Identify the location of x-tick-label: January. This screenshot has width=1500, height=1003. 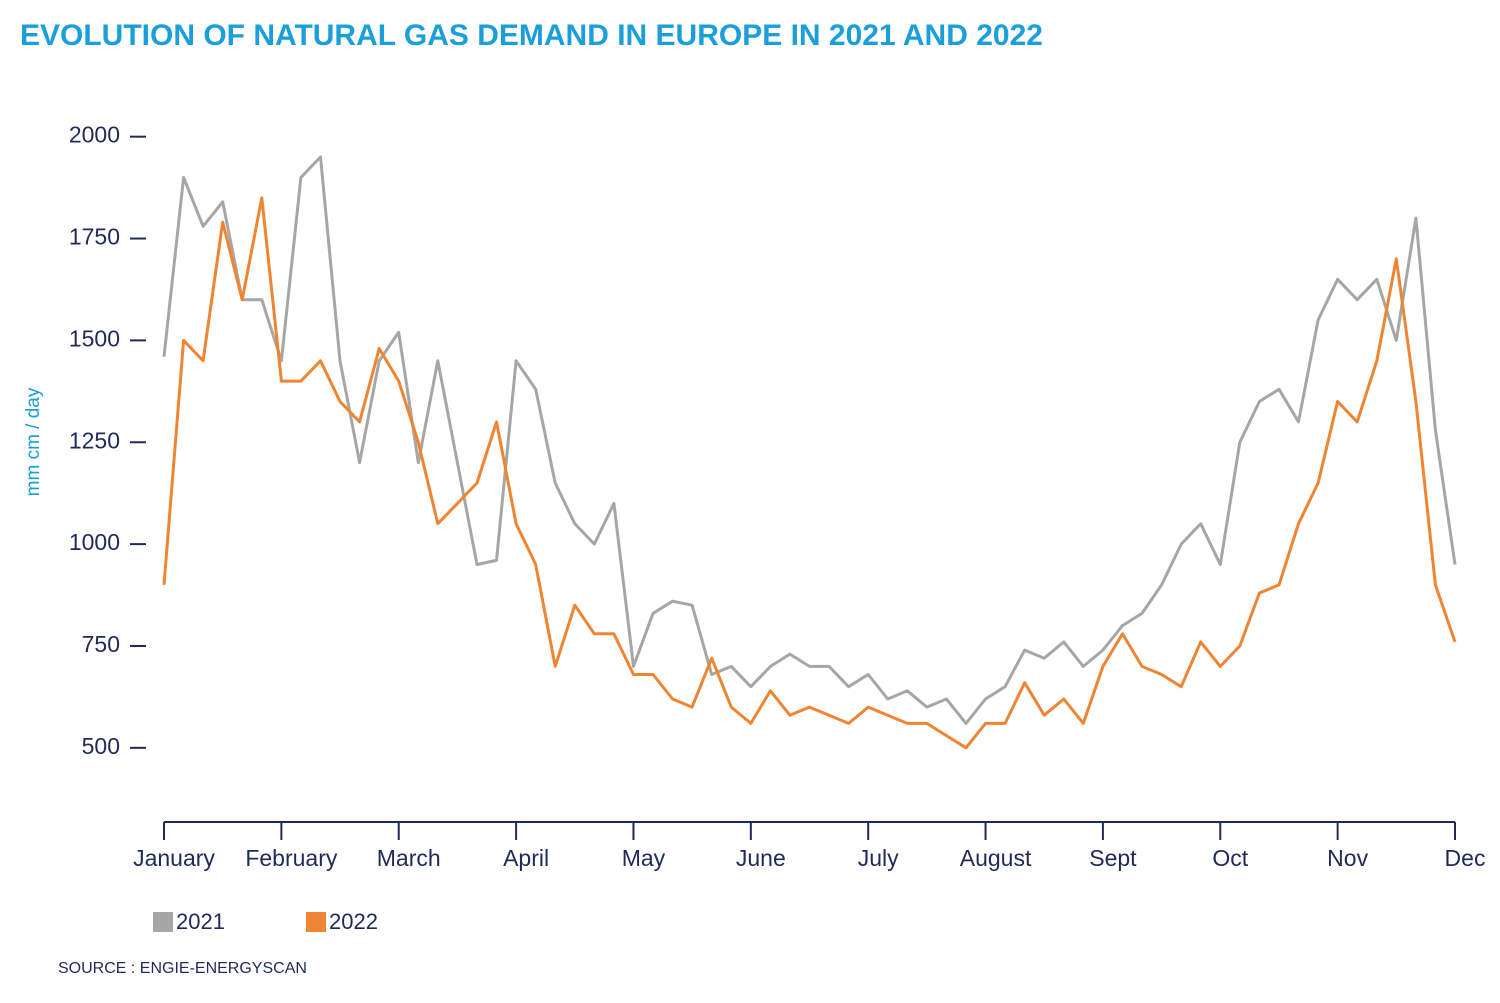
(174, 858).